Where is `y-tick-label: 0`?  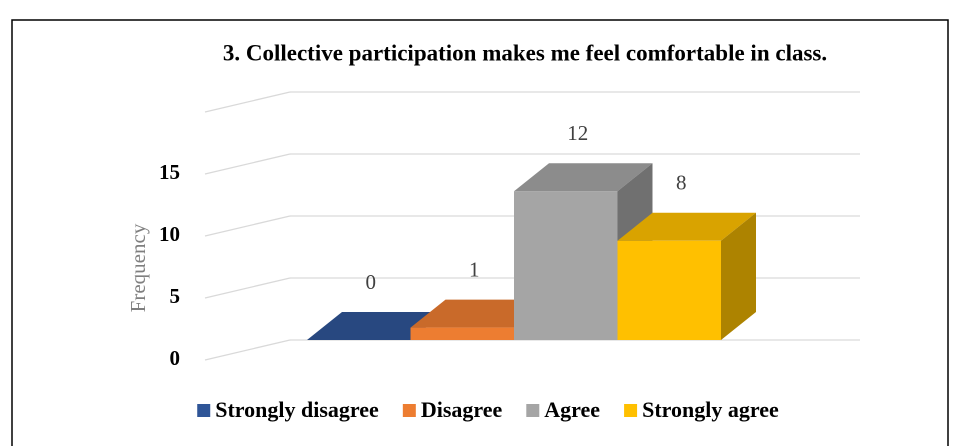
y-tick-label: 0 is located at coordinates (175, 358).